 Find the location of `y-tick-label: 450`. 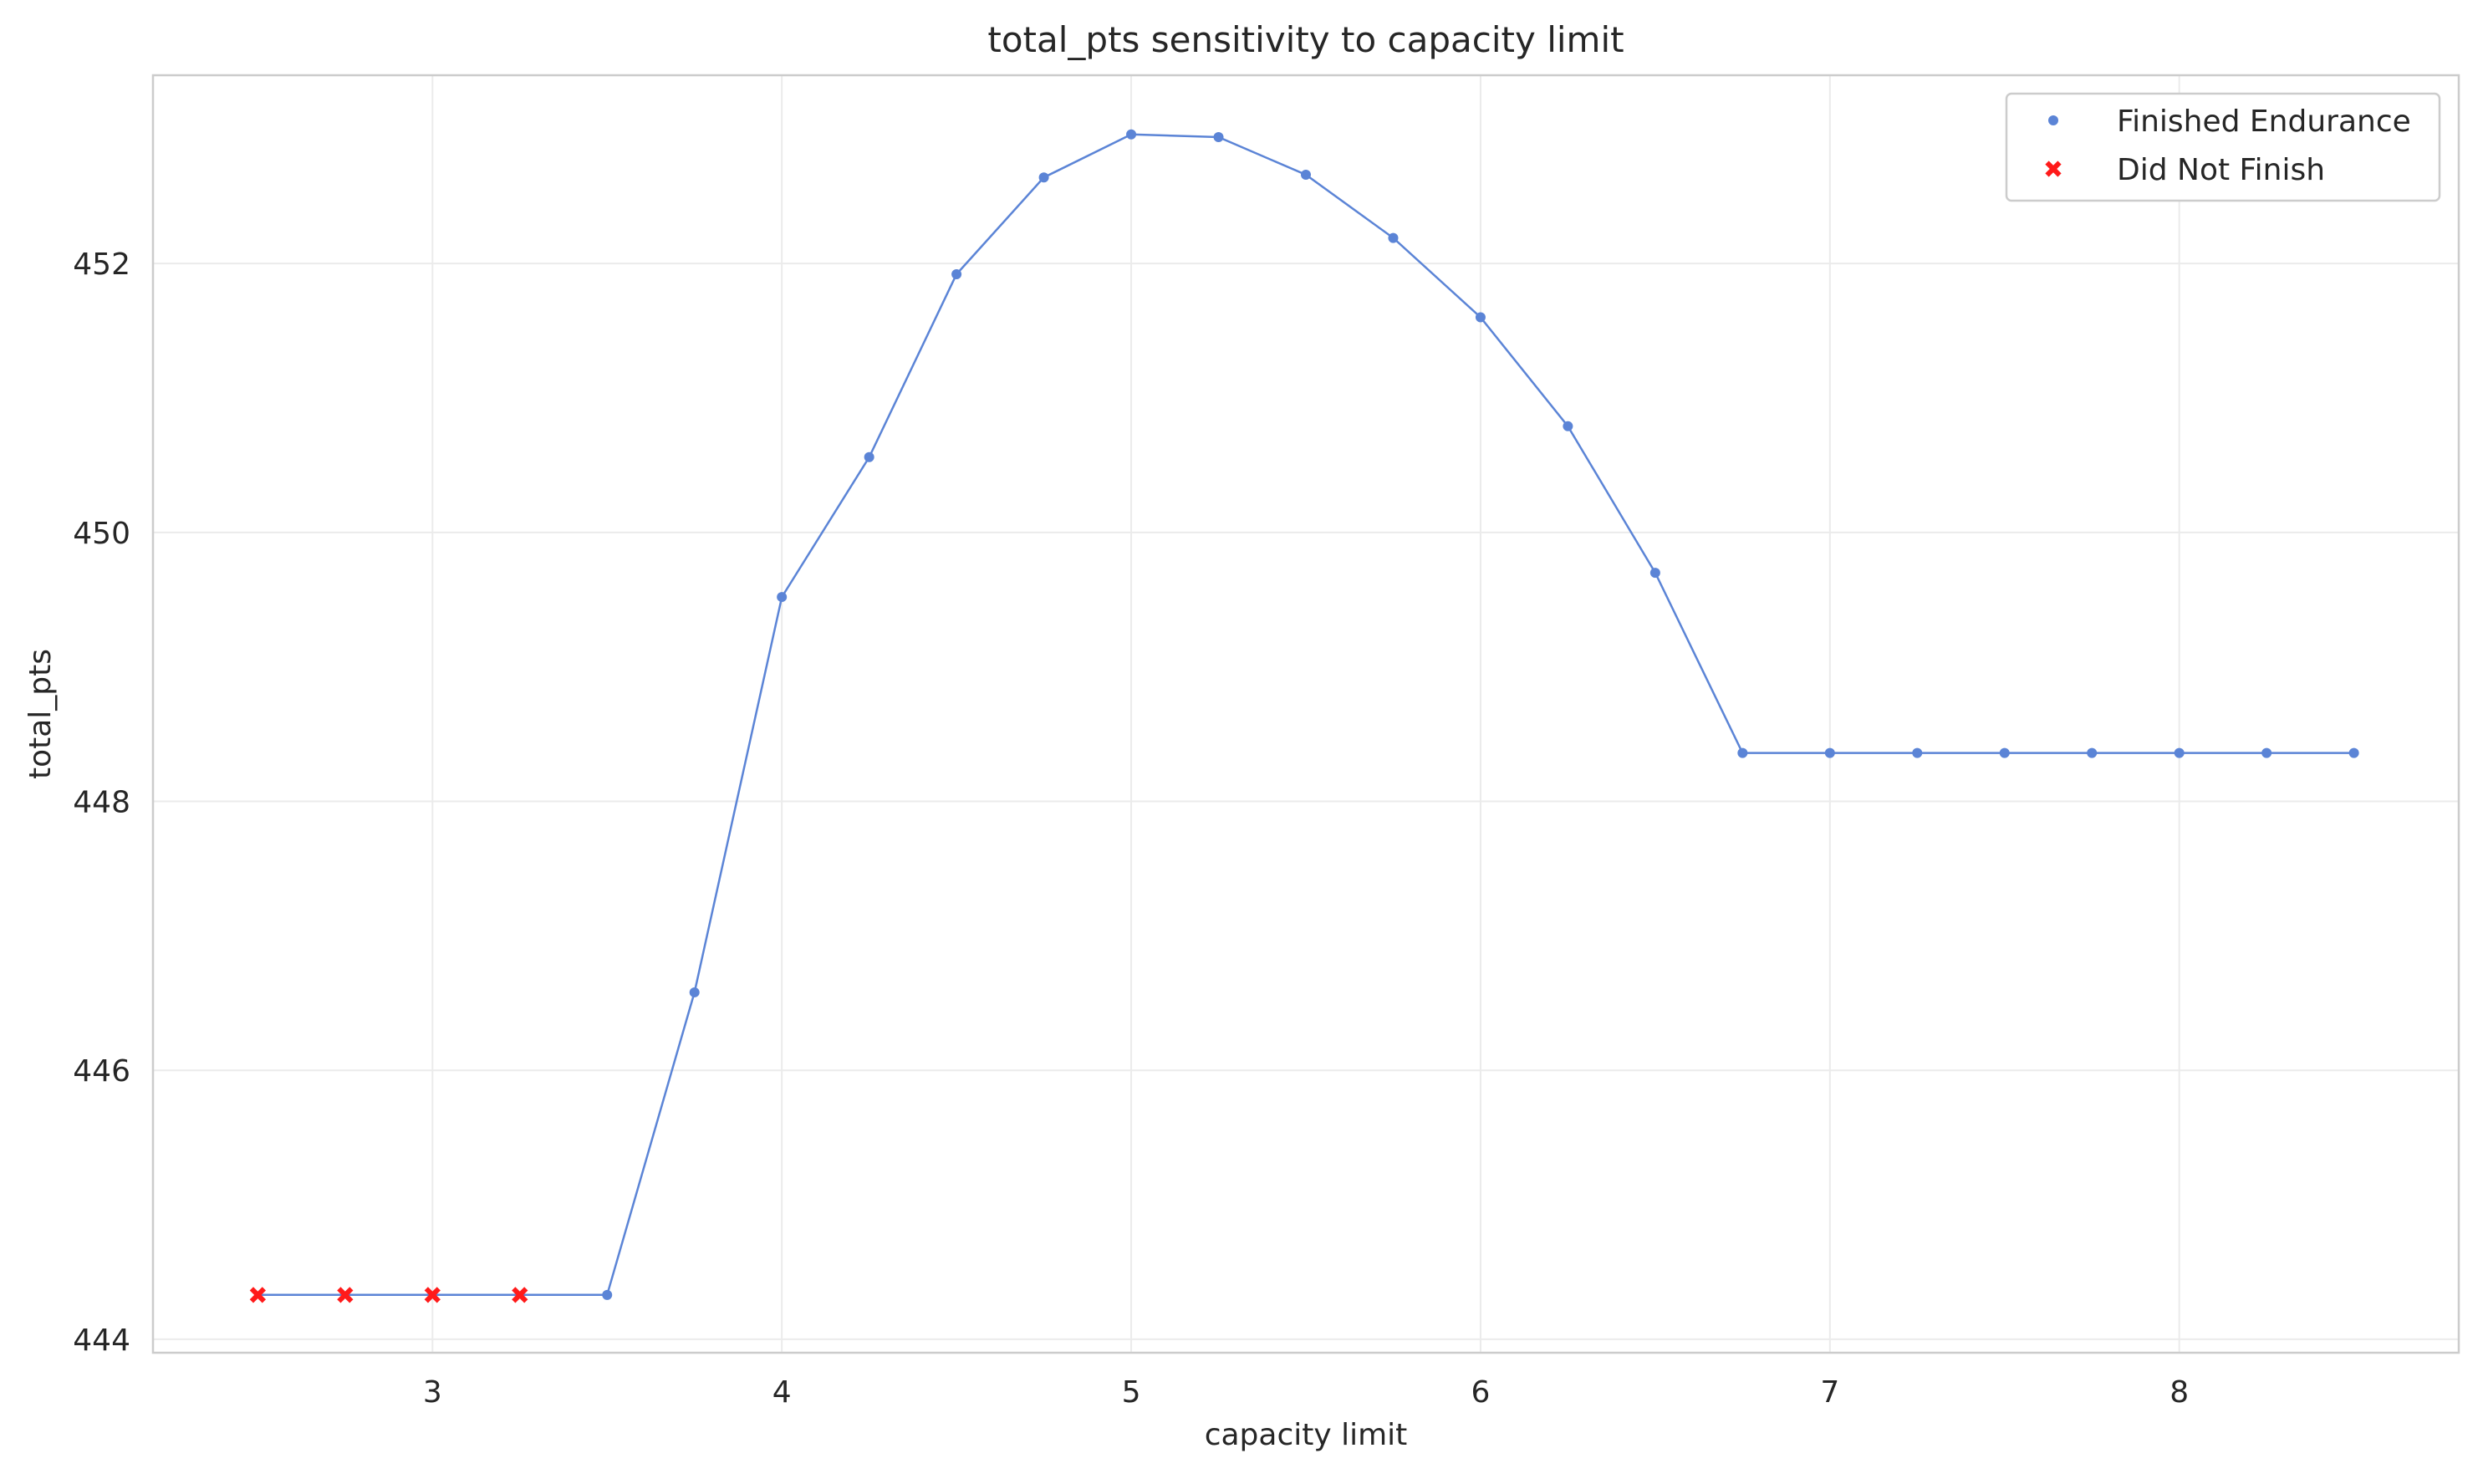

y-tick-label: 450 is located at coordinates (101, 534).